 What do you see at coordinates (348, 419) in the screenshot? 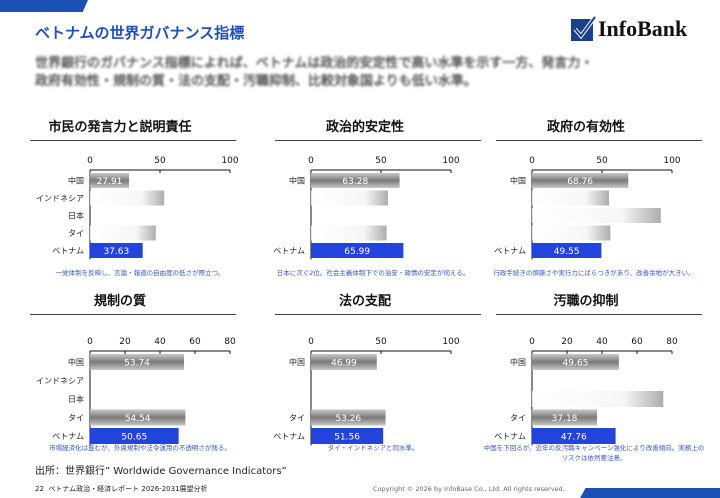
I see `data-label: 53.26` at bounding box center [348, 419].